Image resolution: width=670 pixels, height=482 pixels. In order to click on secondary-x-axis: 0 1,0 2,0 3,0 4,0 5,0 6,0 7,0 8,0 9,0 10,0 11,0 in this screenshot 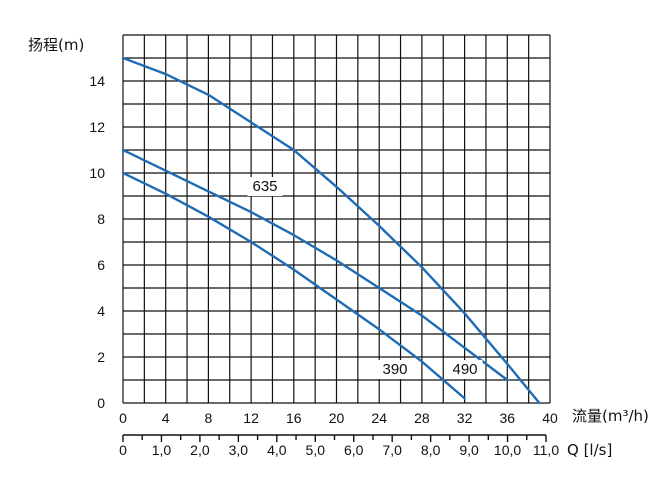, I will do `click(339, 446)`.